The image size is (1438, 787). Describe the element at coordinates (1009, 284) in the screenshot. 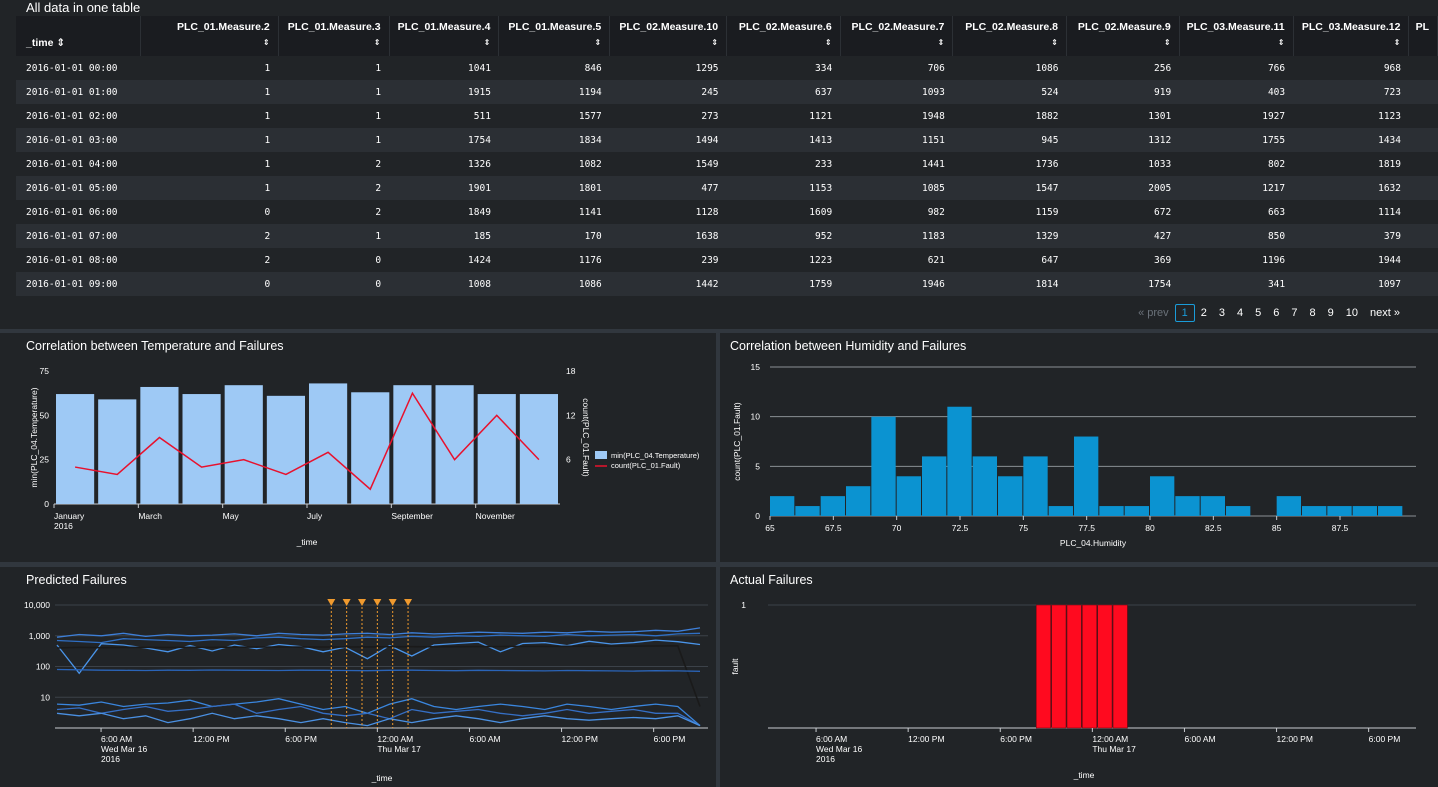

I see `table-cell: 1814` at that location.